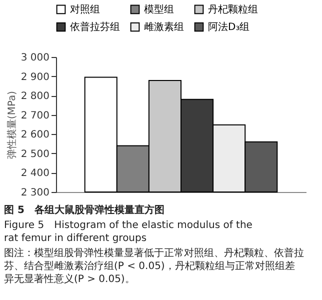 This screenshot has height=300, width=322. What do you see at coordinates (154, 266) in the screenshot?
I see `text: 图注：模型组股骨弹性模量显著低于正常对照组、丹杞颗粒、依普拉芬、结合型雌激素治疗组(P < 0.05)，丹杞颗粒组与正常对照组差异无显著性意义(P > 0.05)。` at bounding box center [154, 266].